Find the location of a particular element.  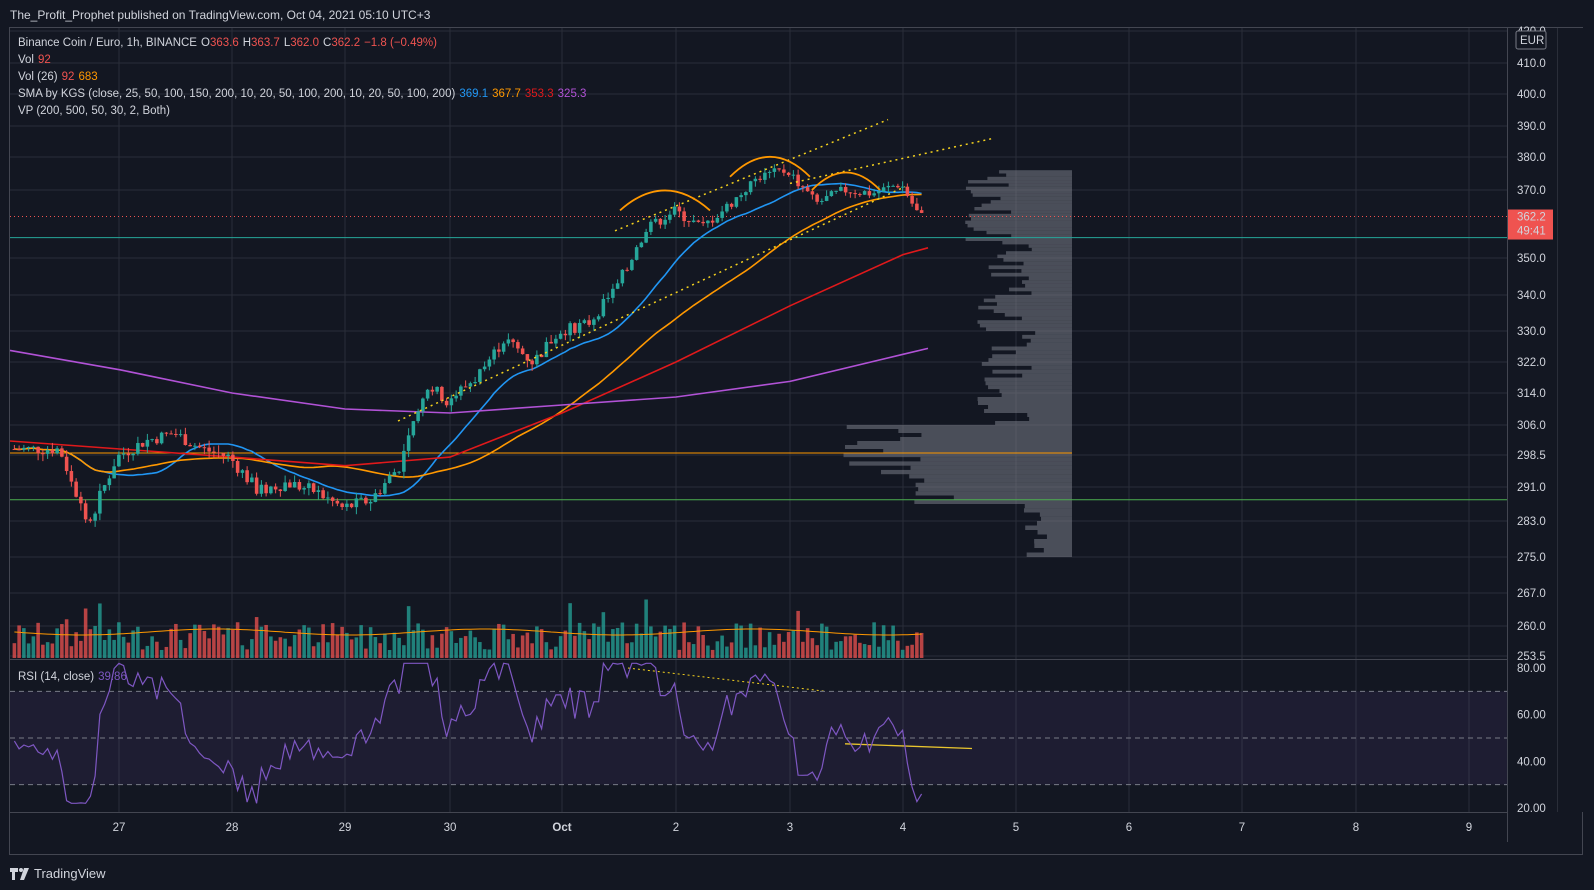

legend-vol26-v1: 92 is located at coordinates (68, 77).